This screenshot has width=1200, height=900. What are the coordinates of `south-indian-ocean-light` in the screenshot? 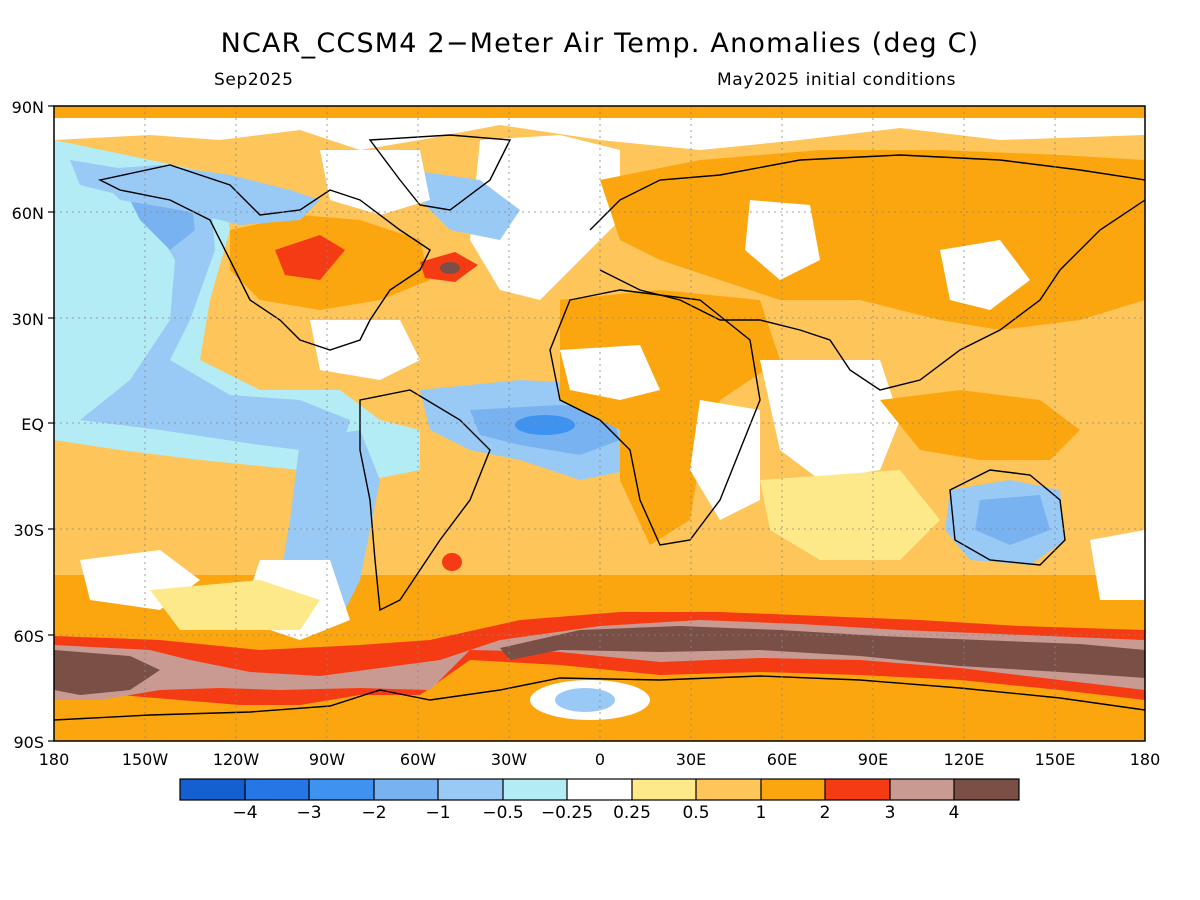 It's located at (850, 515).